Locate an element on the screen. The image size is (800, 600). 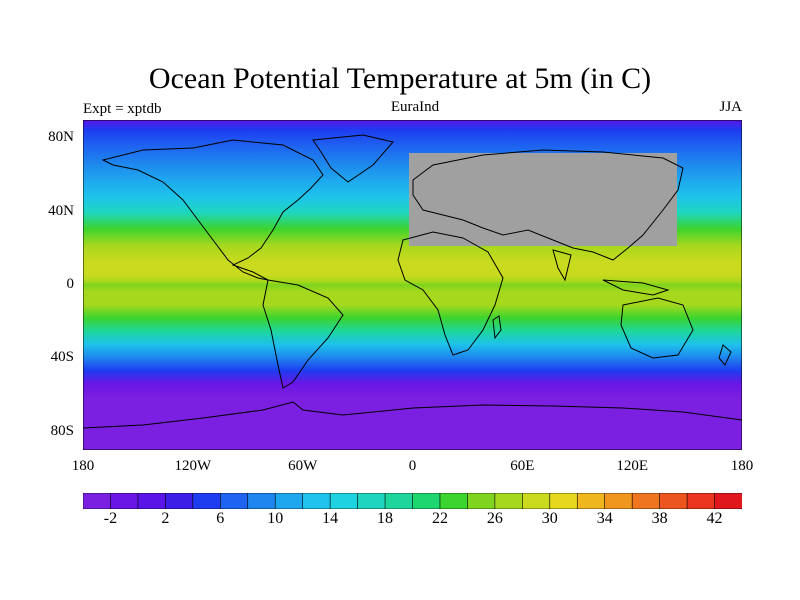
lon-tick-label: 120E is located at coordinates (632, 466).